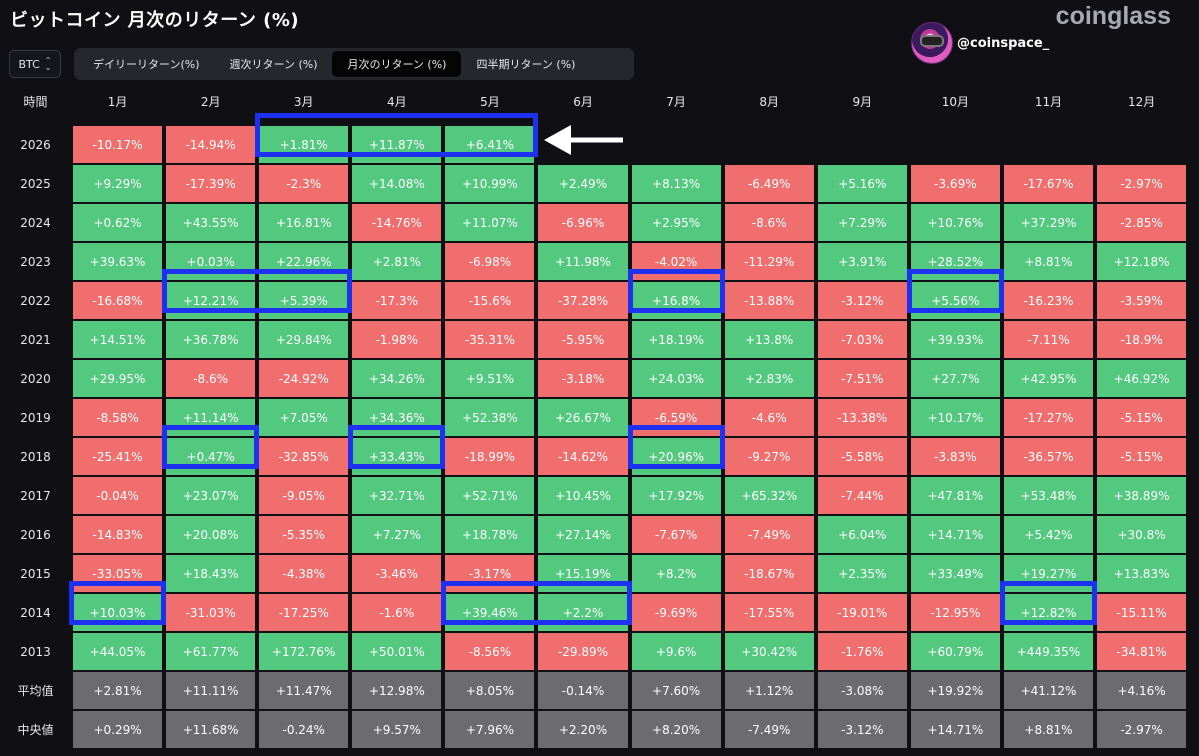 This screenshot has width=1199, height=756. Describe the element at coordinates (526, 64) in the screenshot. I see `tab-quarterly-return: 四半期リターン (%)` at that location.